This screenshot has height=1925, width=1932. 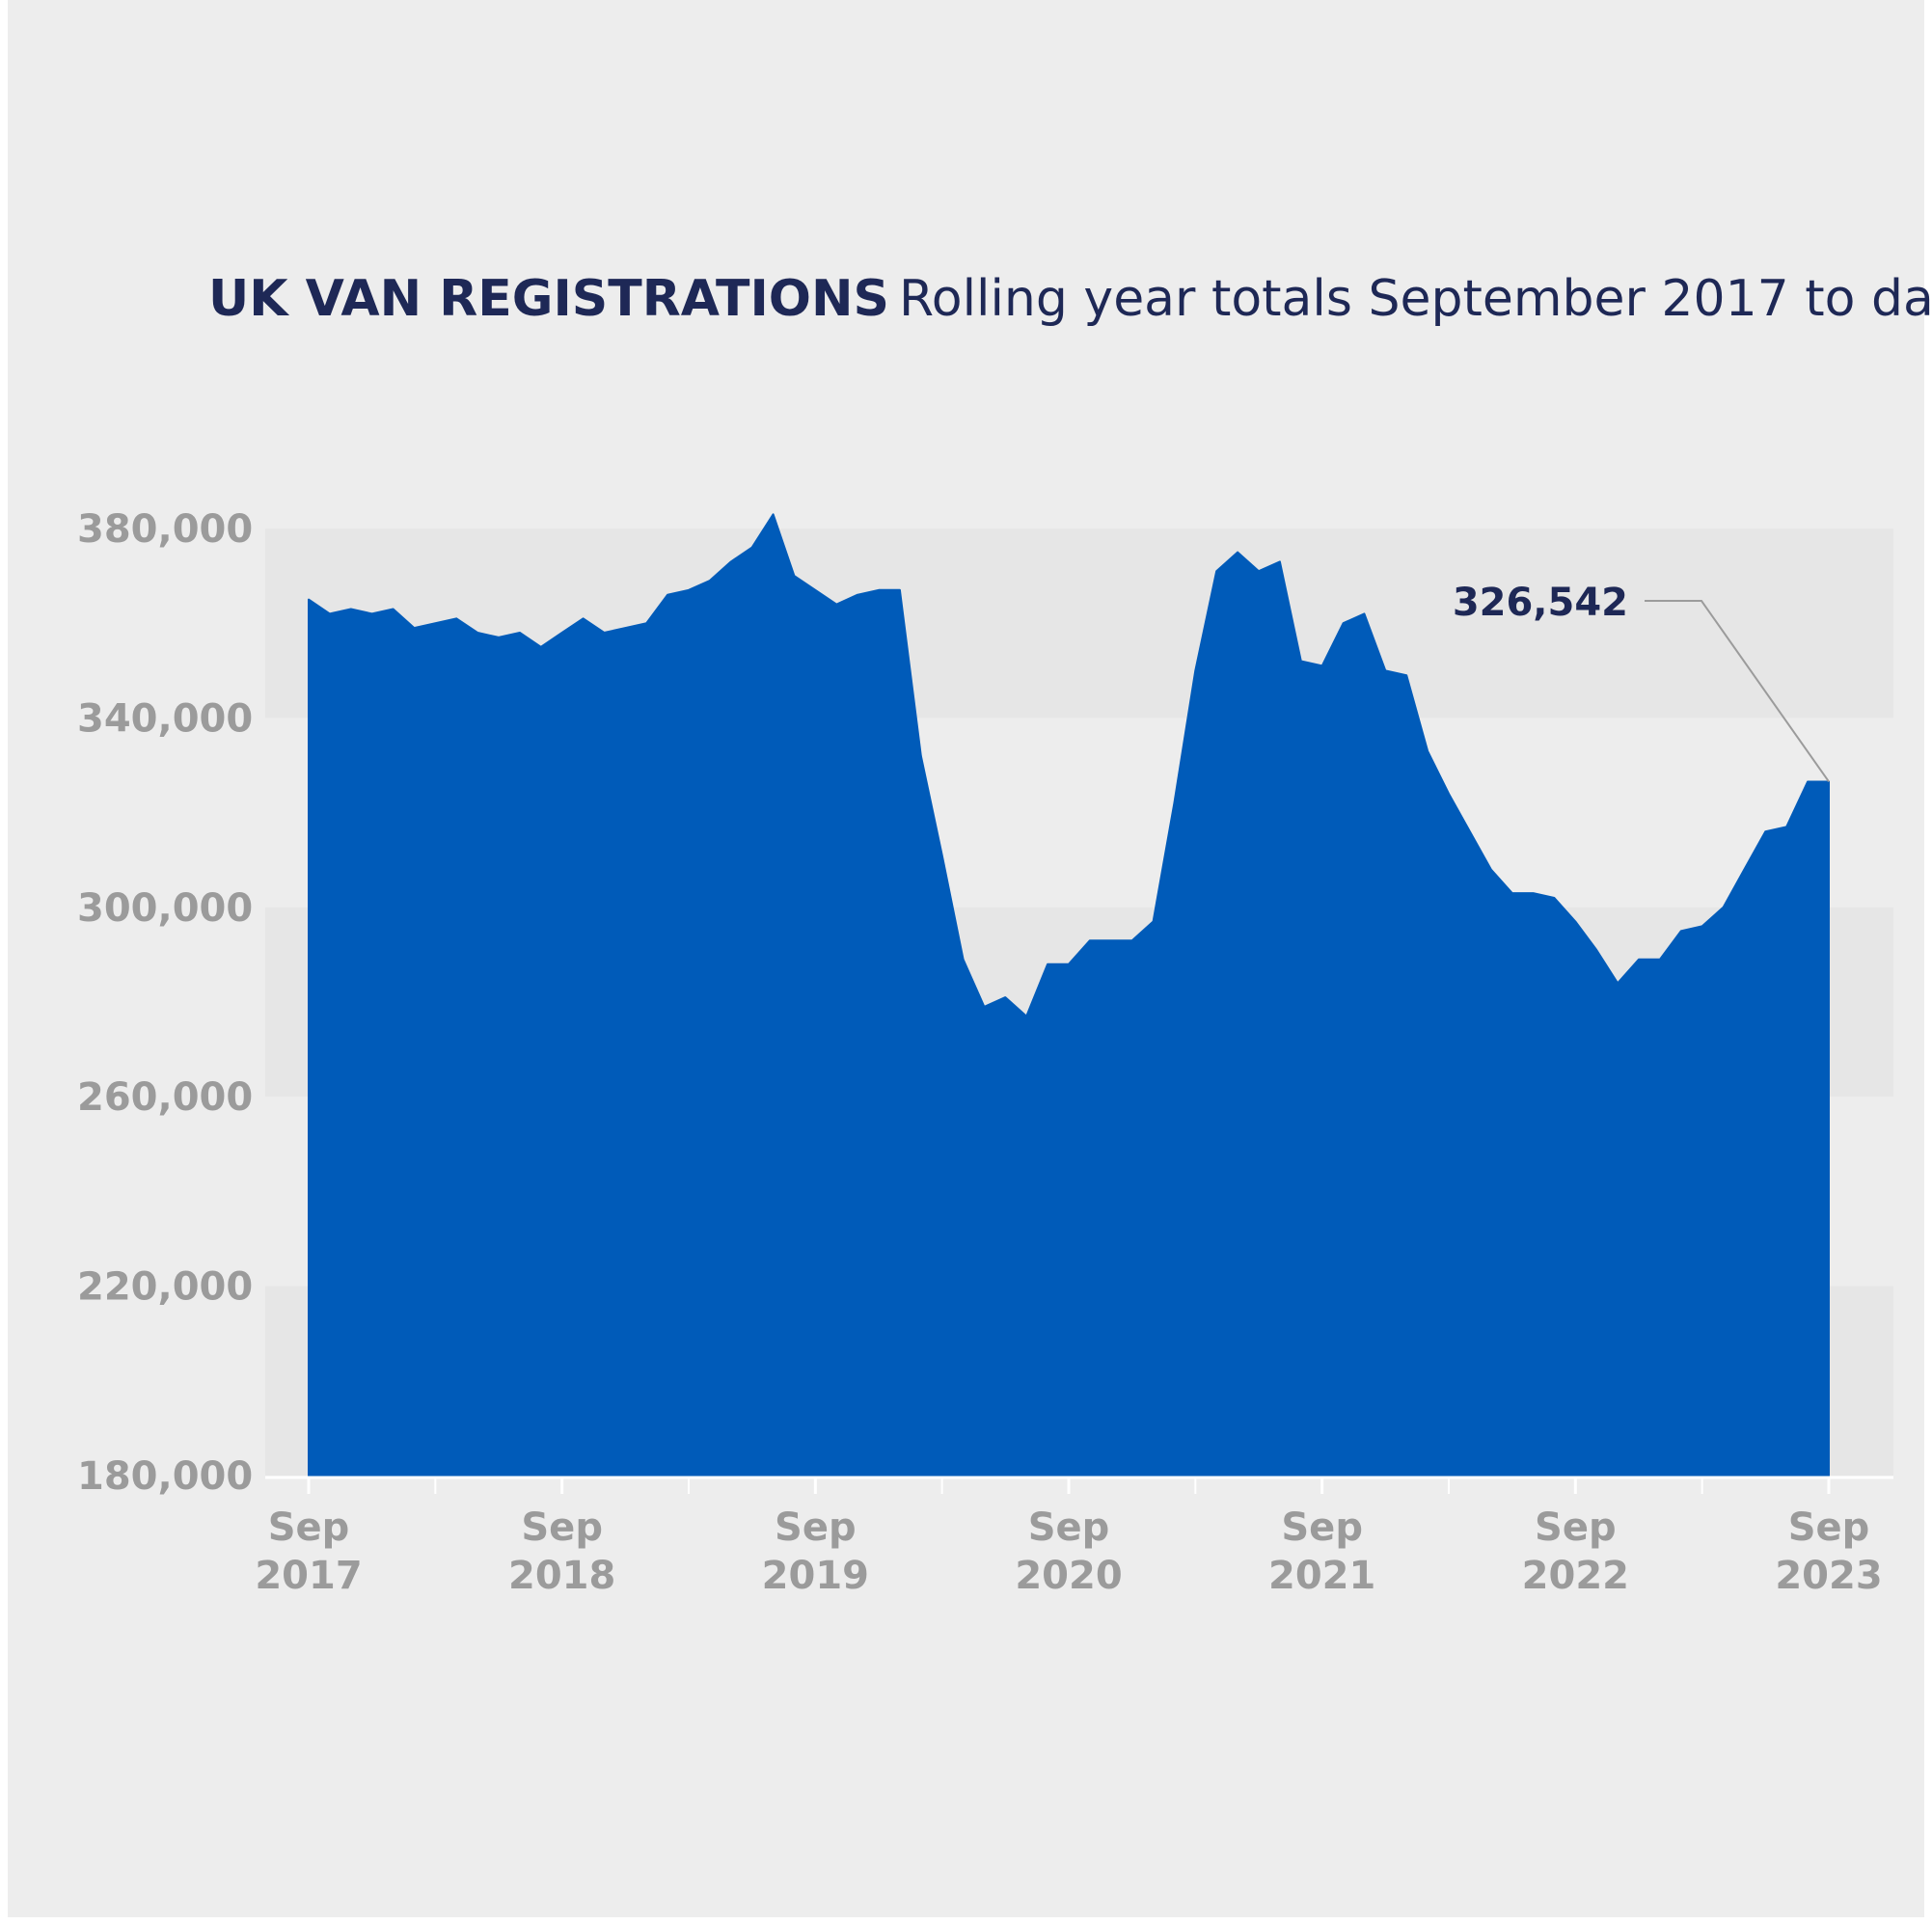 I want to click on x-tick-label: 2022, so click(x=1575, y=1576).